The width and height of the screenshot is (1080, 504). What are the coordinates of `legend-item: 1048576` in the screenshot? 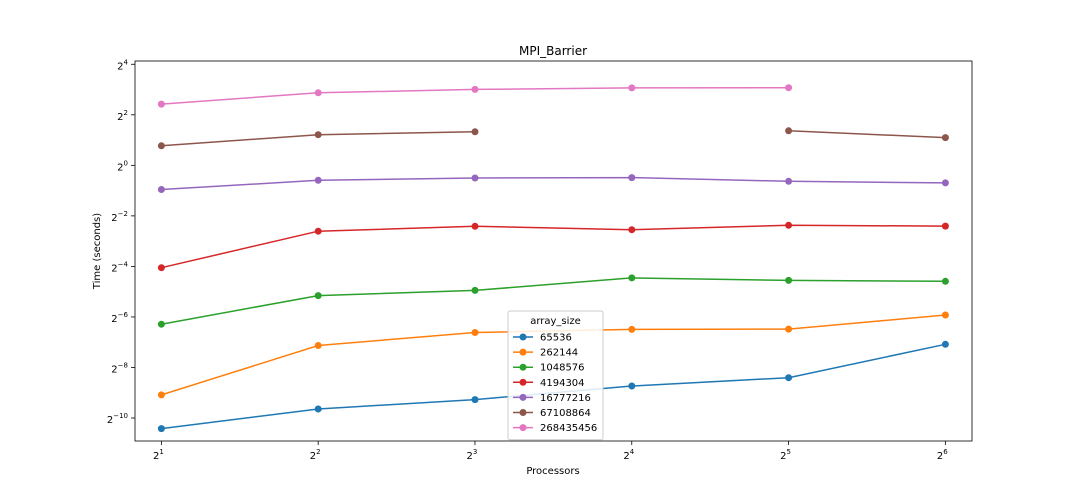 It's located at (549, 368).